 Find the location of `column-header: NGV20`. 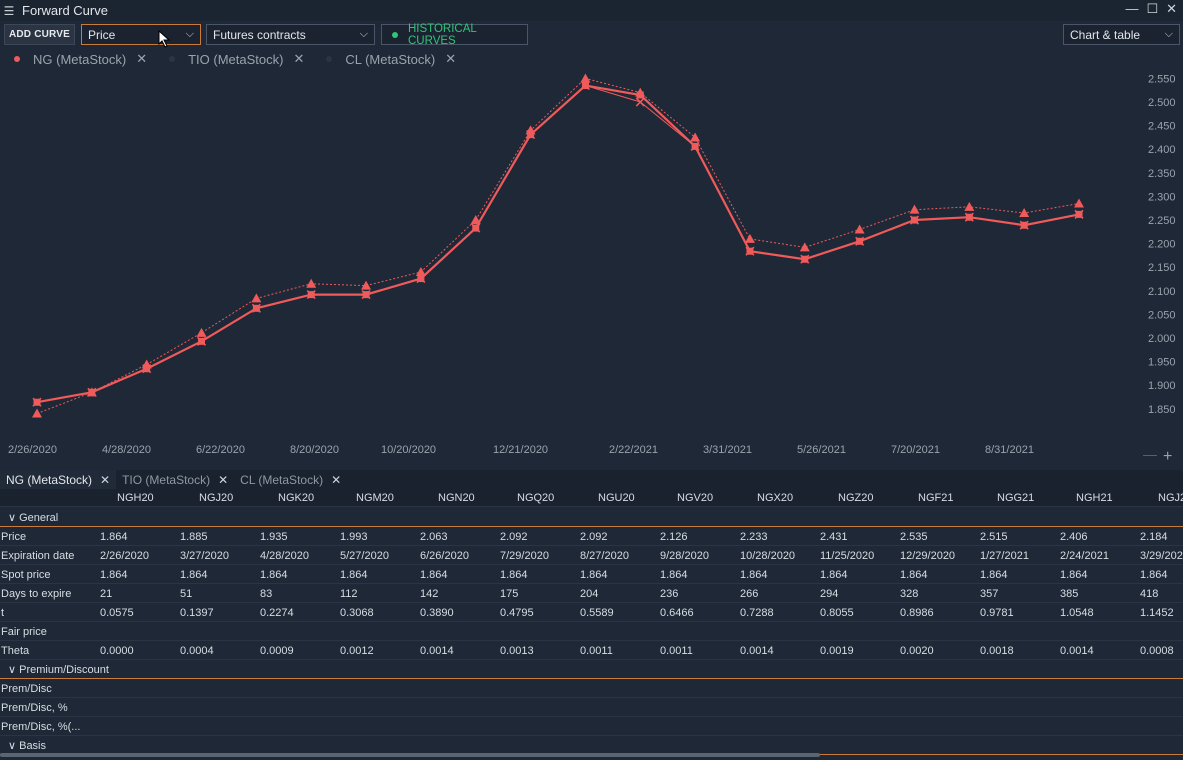

column-header: NGV20 is located at coordinates (695, 498).